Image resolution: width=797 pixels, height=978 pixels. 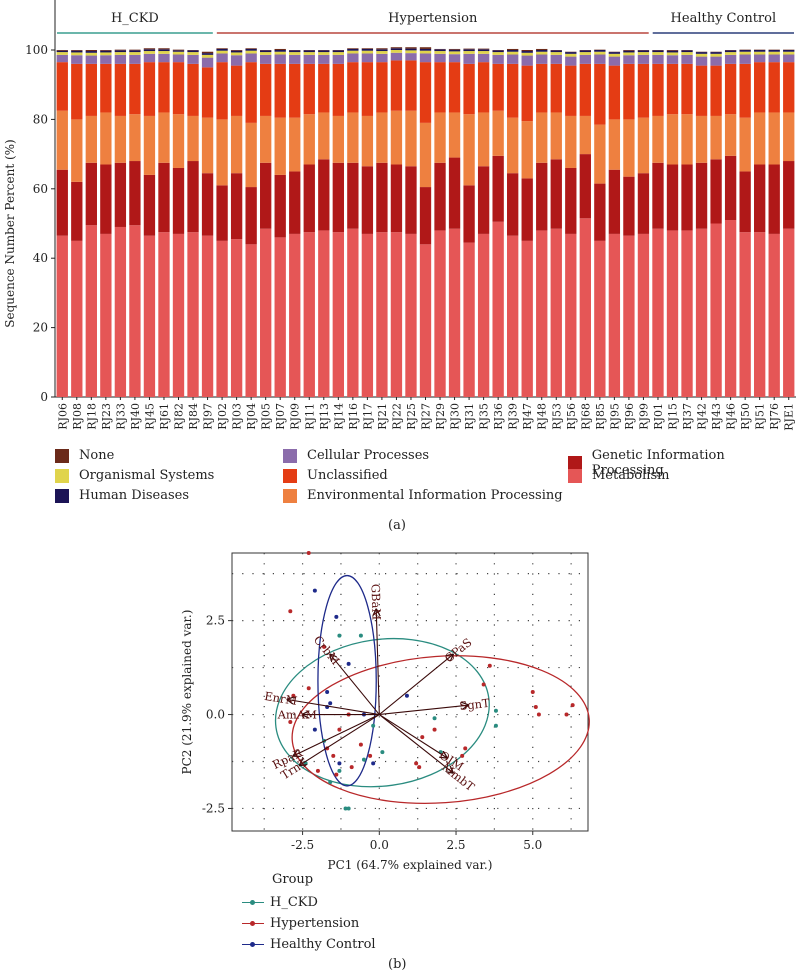 What do you see at coordinates (335, 475) in the screenshot?
I see `legend-item-unclassified: Unclassified` at bounding box center [335, 475].